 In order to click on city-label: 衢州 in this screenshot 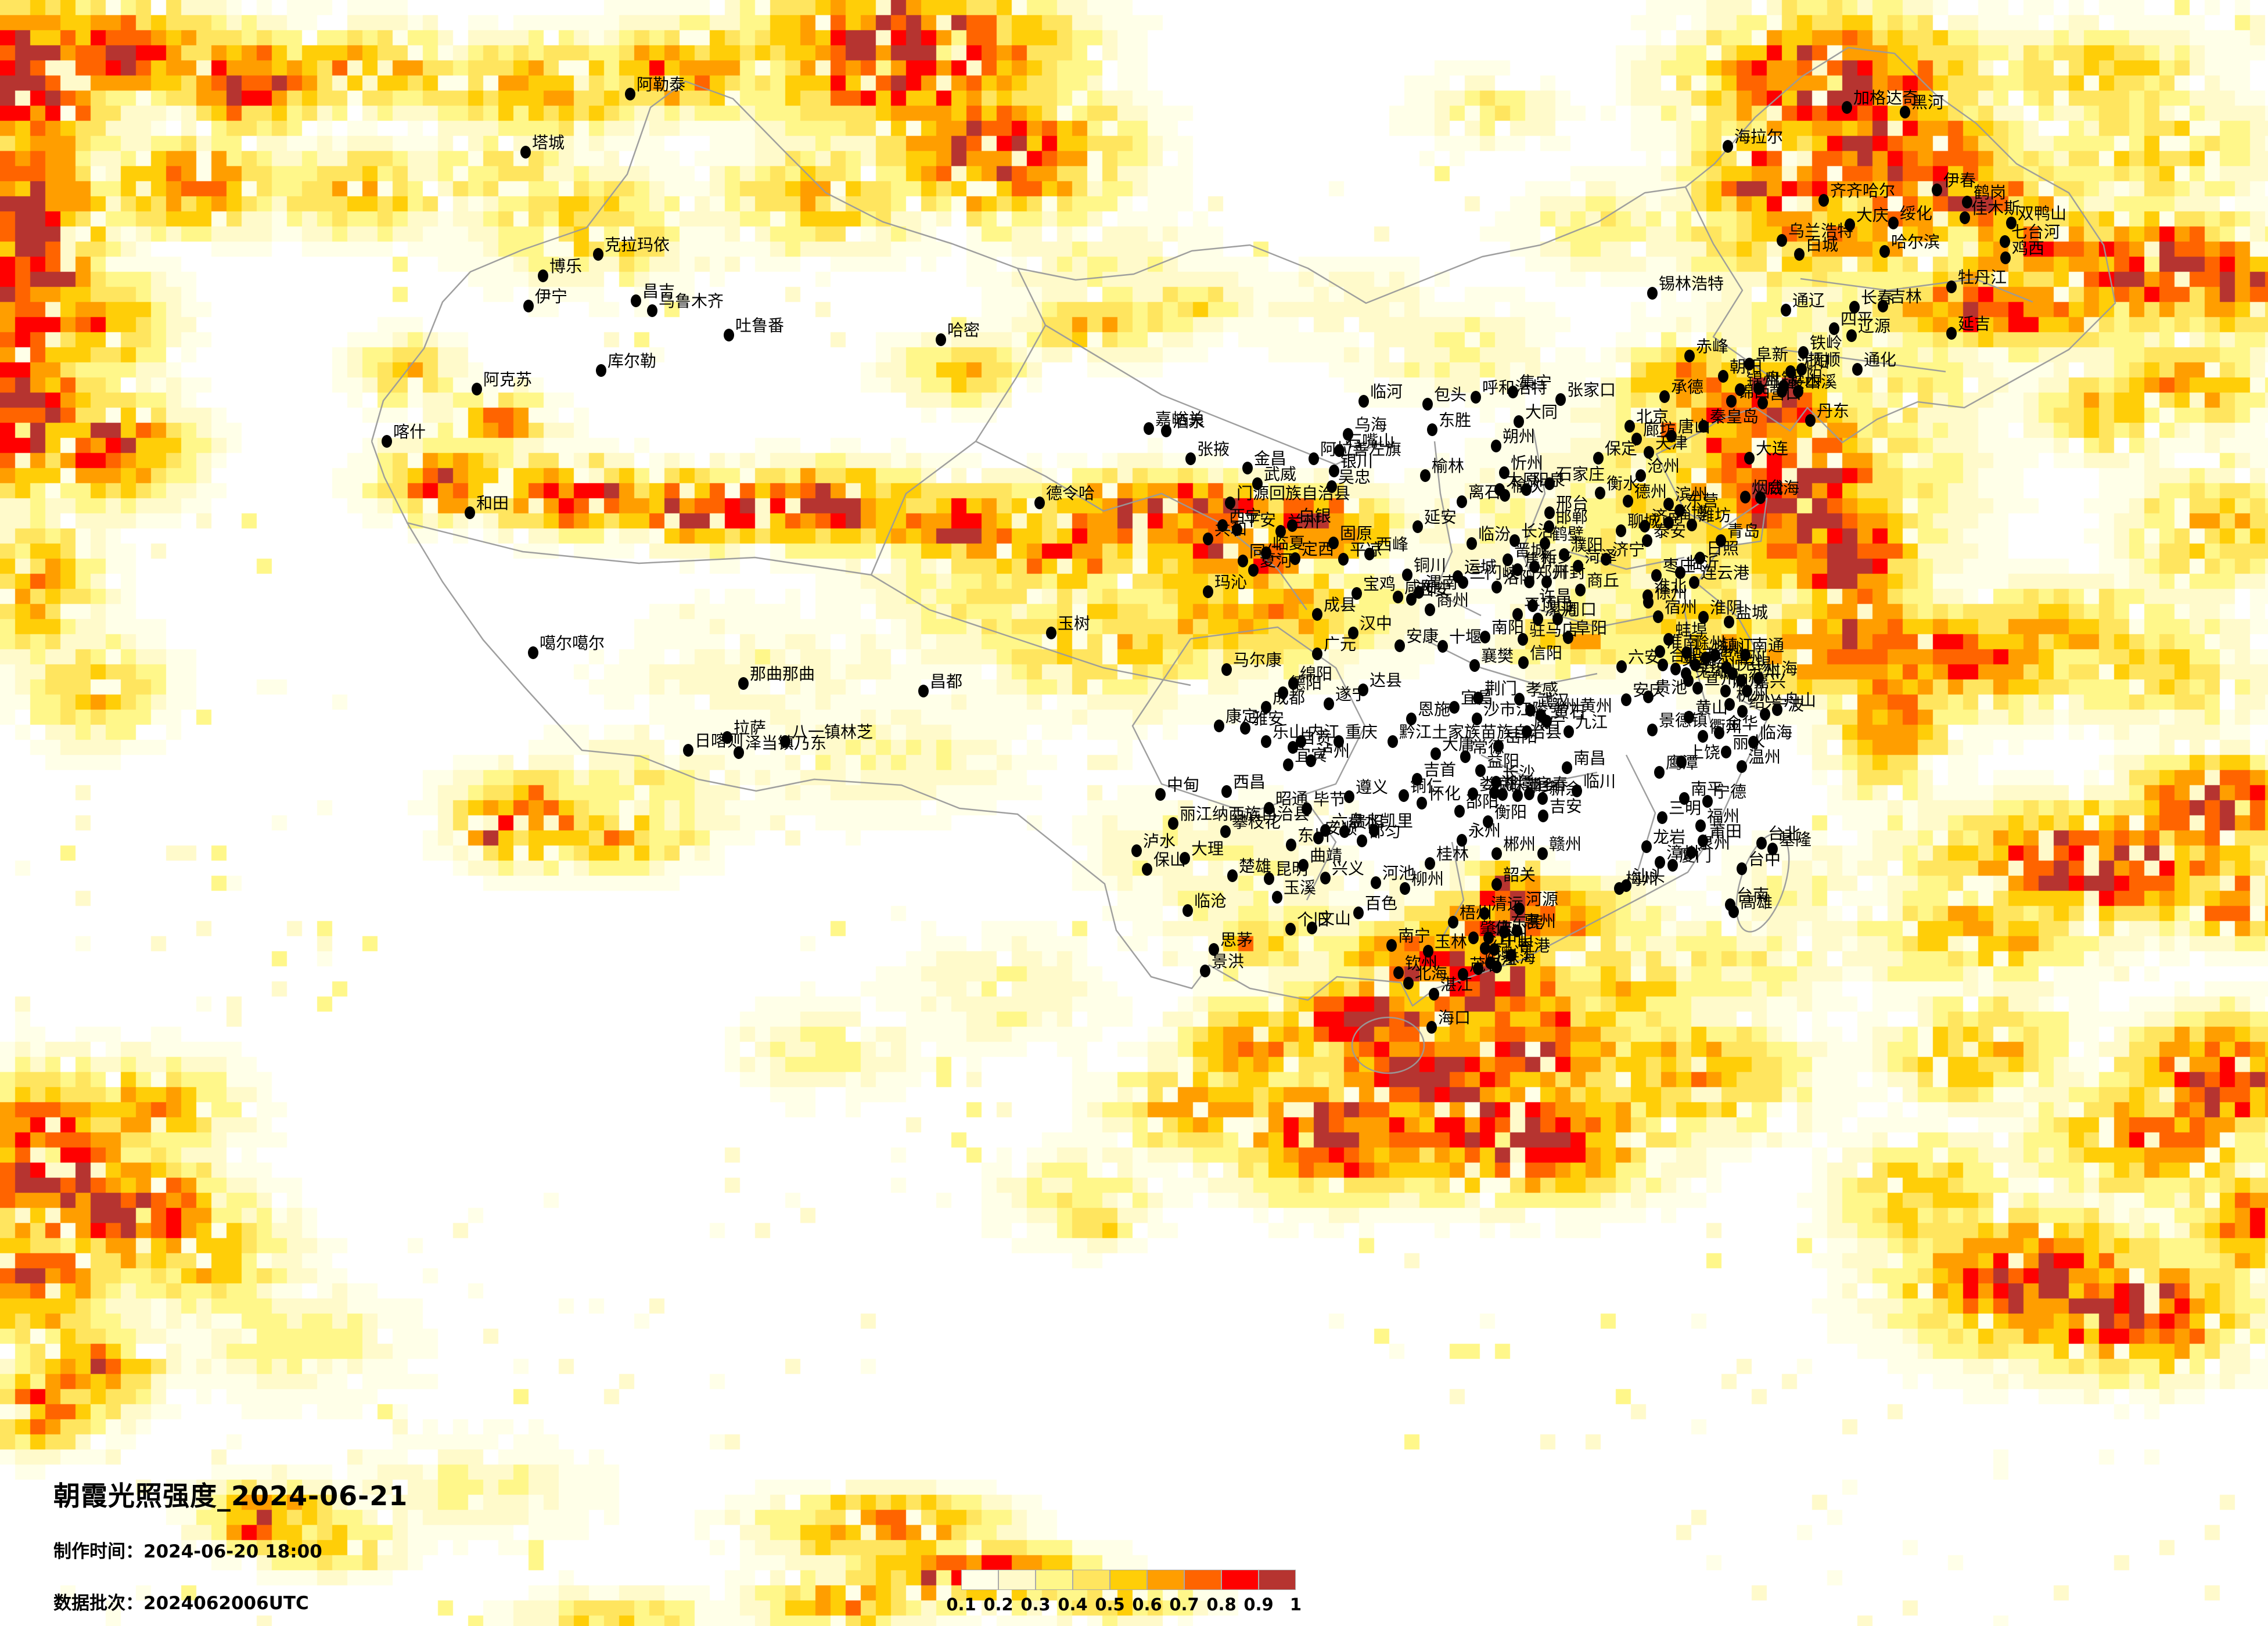, I will do `click(1725, 726)`.